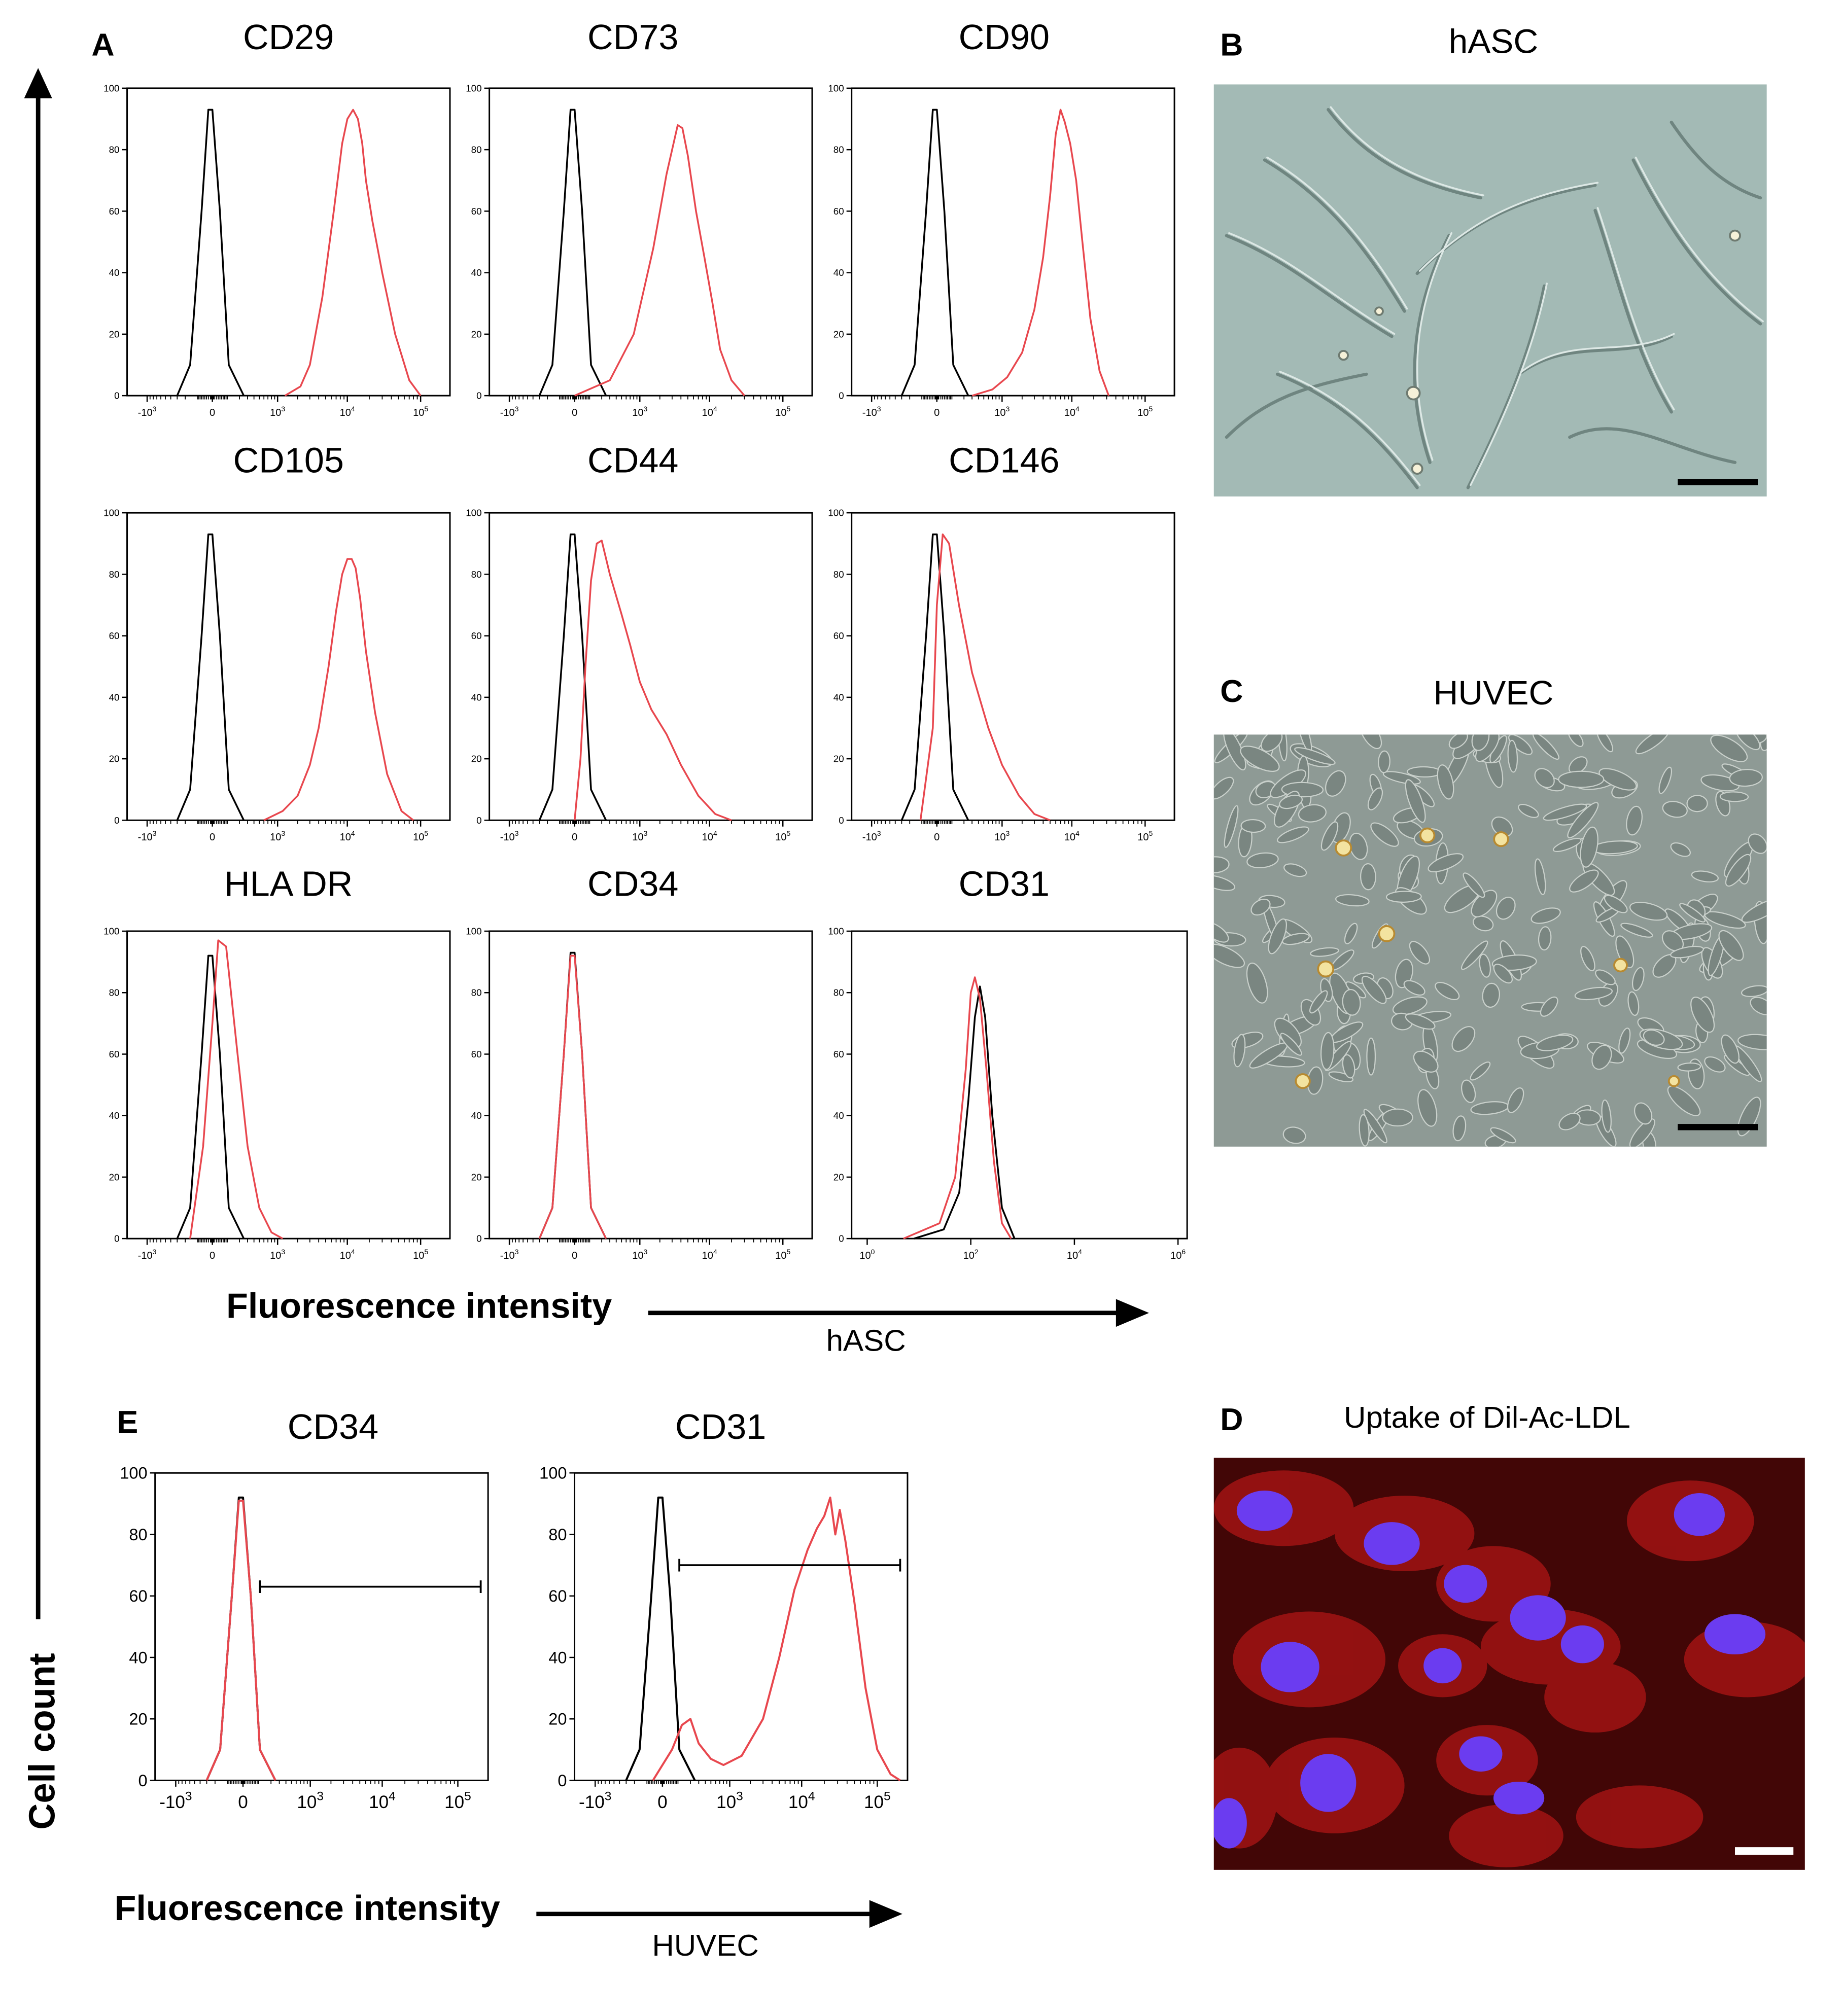 This screenshot has width=1843, height=2016. I want to click on histogram-cd105: 0 20 40 60 80 100 -103 0 103 104 105, so click(277, 675).